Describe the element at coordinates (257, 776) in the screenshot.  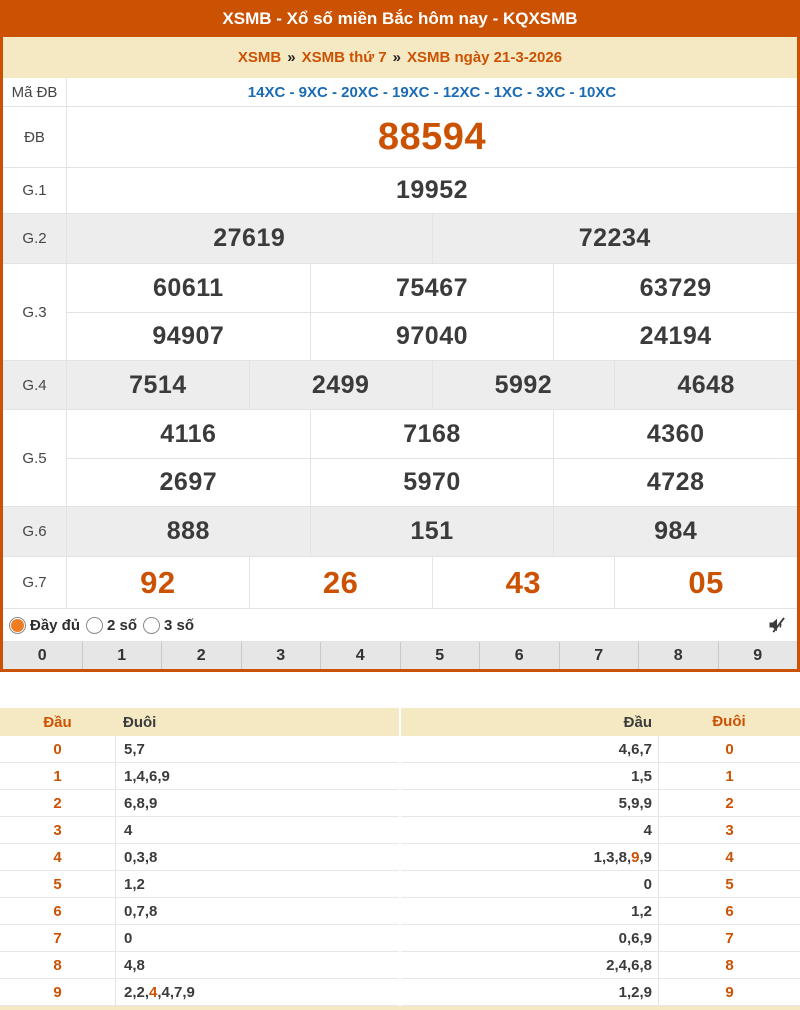
I see `loto-values: 1,4,6,9` at that location.